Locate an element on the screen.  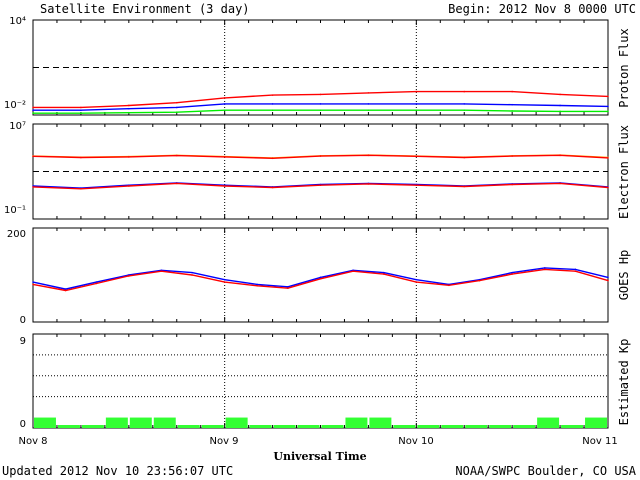
proton-ytick-bottom: 10⁻² is located at coordinates (14, 105).